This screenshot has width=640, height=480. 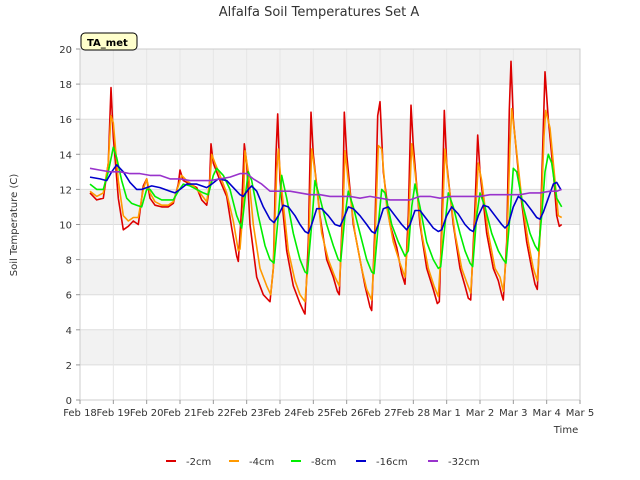 What do you see at coordinates (464, 462) in the screenshot?
I see `legend-label: -32cm` at bounding box center [464, 462].